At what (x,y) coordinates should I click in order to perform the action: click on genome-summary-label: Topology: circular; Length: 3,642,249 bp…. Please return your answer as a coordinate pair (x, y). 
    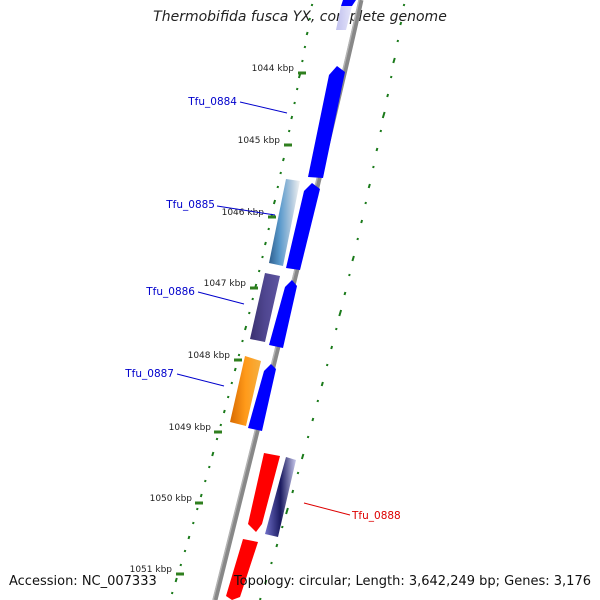
    Looking at the image, I should click on (412, 581).